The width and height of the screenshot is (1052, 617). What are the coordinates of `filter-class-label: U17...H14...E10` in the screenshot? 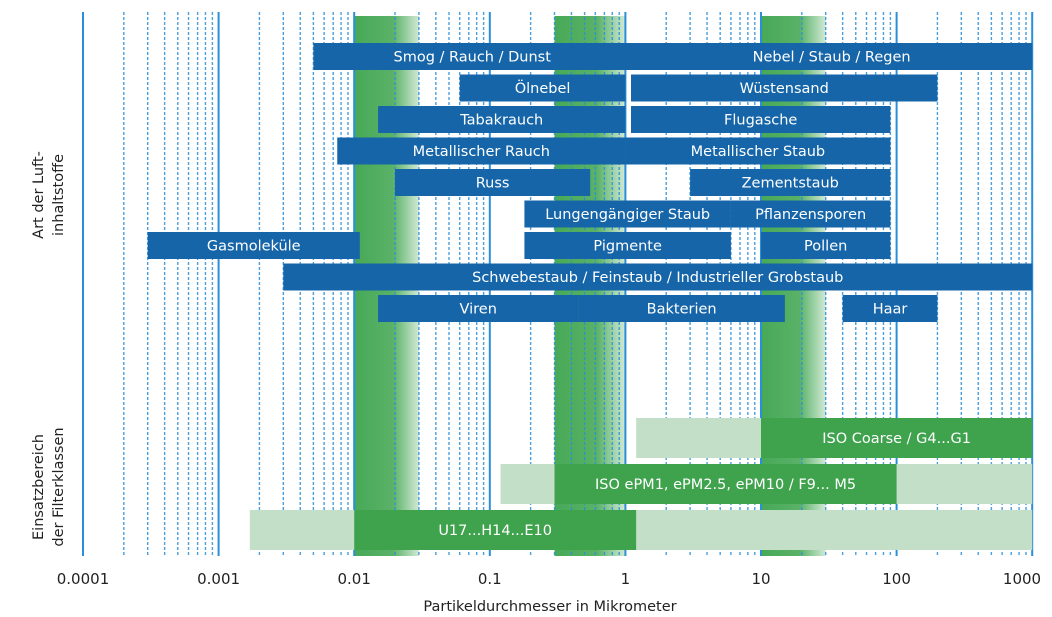 It's located at (495, 531).